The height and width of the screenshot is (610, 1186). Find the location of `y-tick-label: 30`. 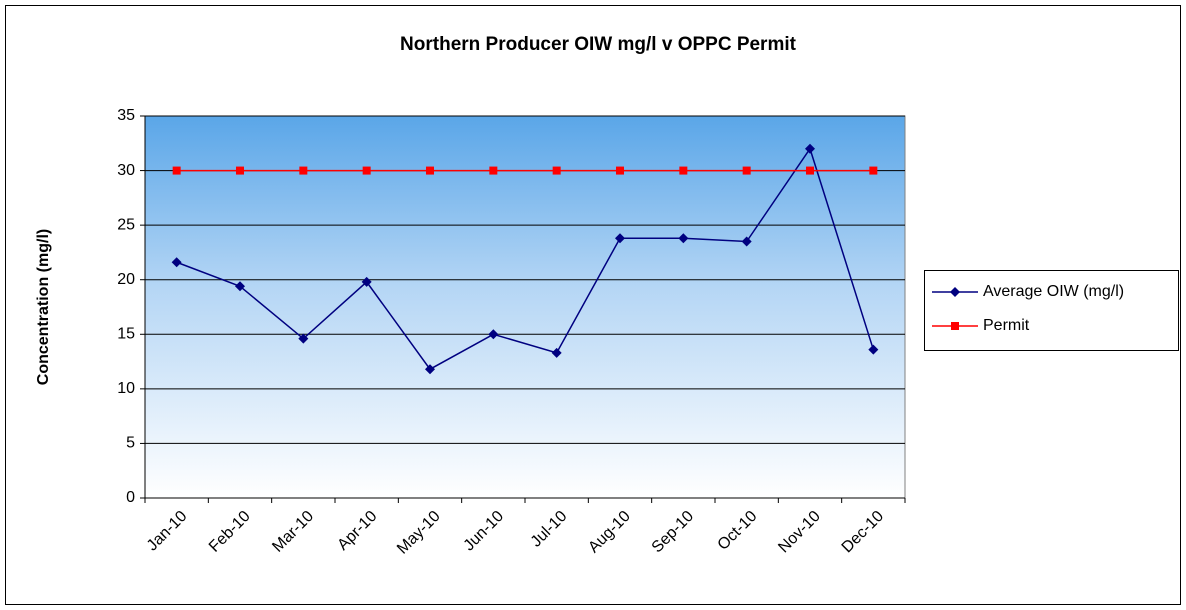

y-tick-label: 30 is located at coordinates (126, 170).